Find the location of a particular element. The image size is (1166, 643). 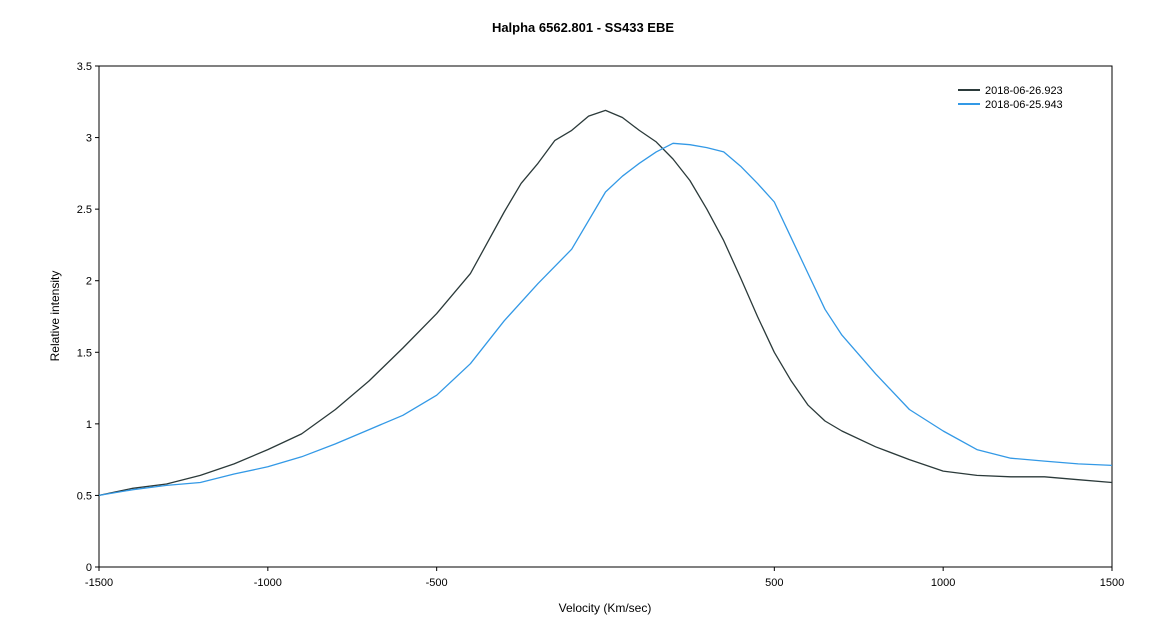

y-tick-label: 1.5 is located at coordinates (84, 353).